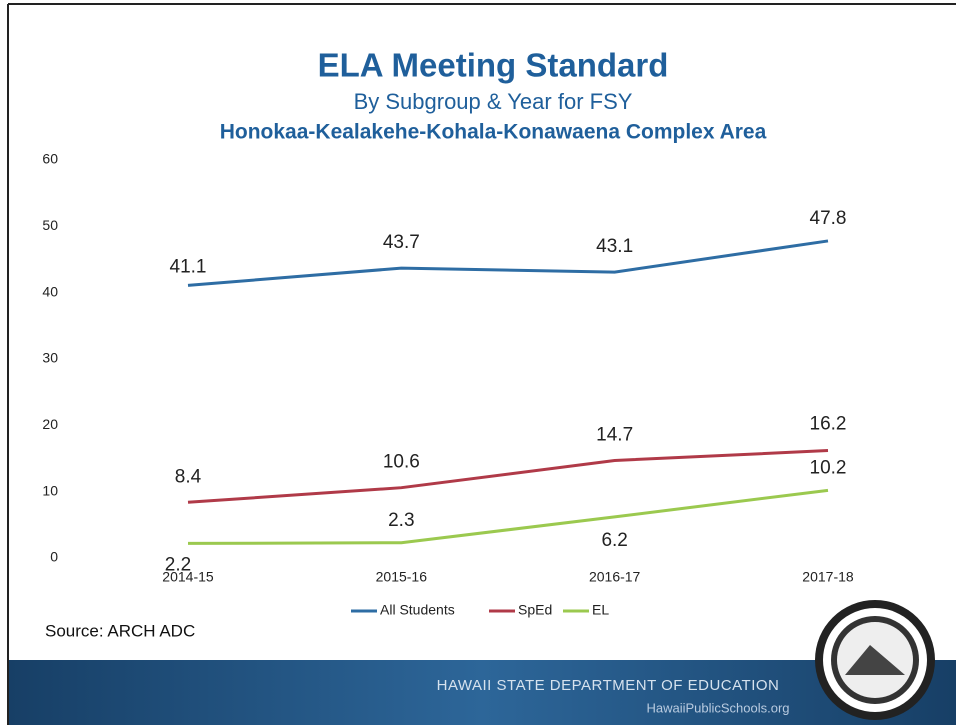 The height and width of the screenshot is (725, 956). What do you see at coordinates (120, 630) in the screenshot?
I see `source-note: Source: ARCH ADC` at bounding box center [120, 630].